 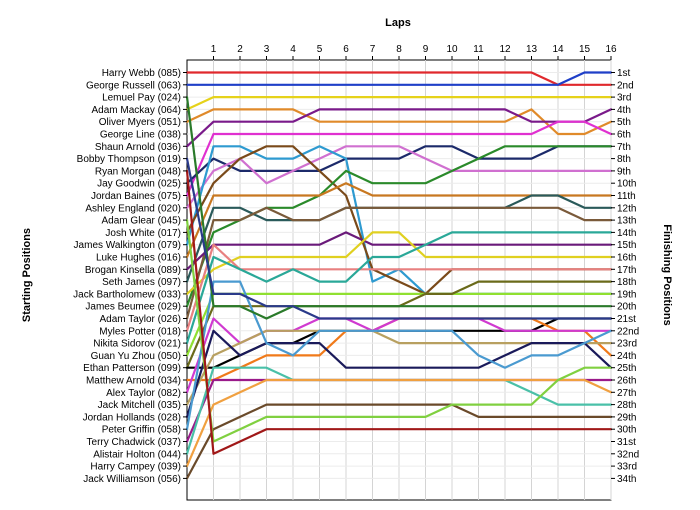 I want to click on finish-label: 25th, so click(x=626, y=368).